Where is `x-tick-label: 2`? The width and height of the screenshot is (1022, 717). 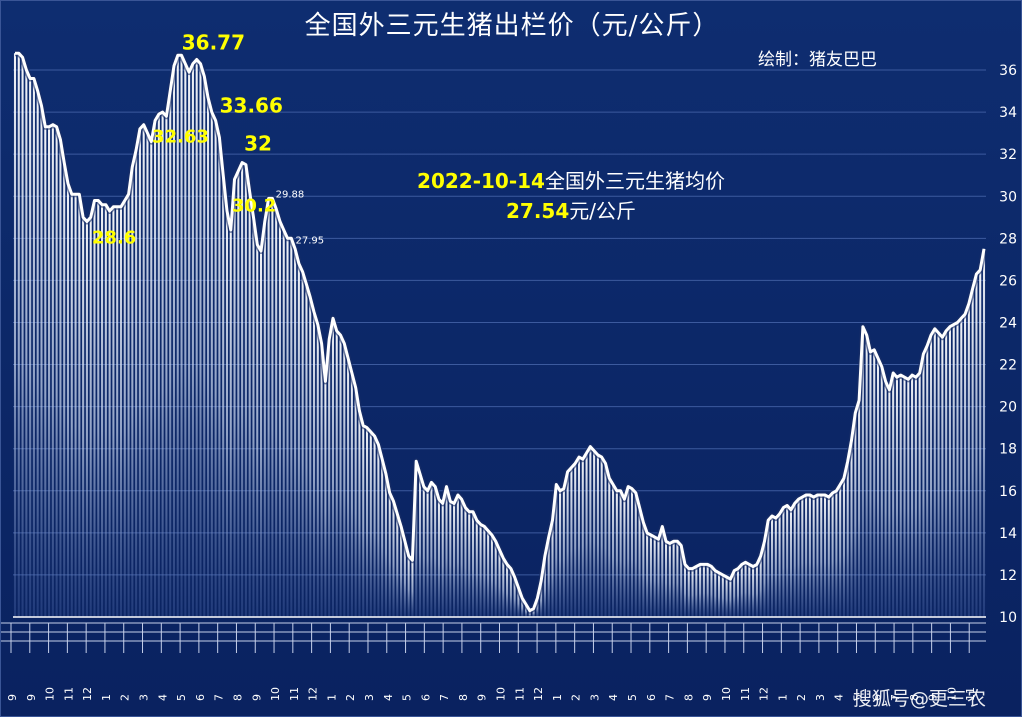 x-tick-label: 2 is located at coordinates (350, 697).